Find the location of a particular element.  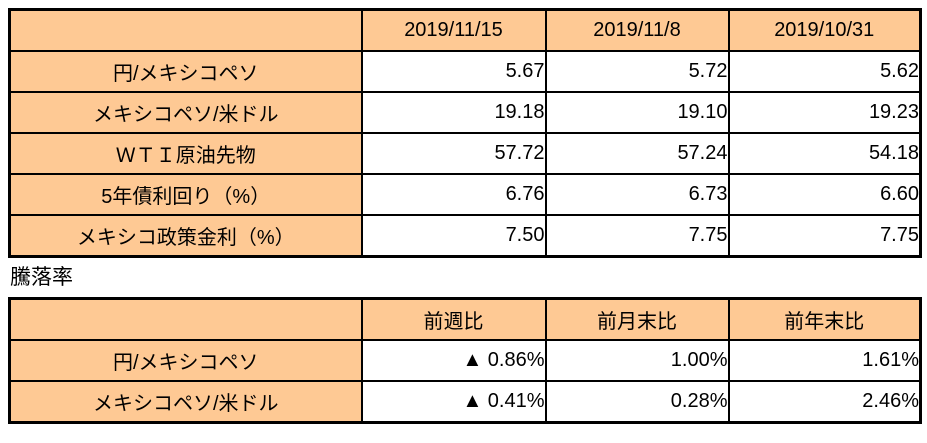

row-label-cell: ＷＴＩ原油先物 is located at coordinates (185, 153).